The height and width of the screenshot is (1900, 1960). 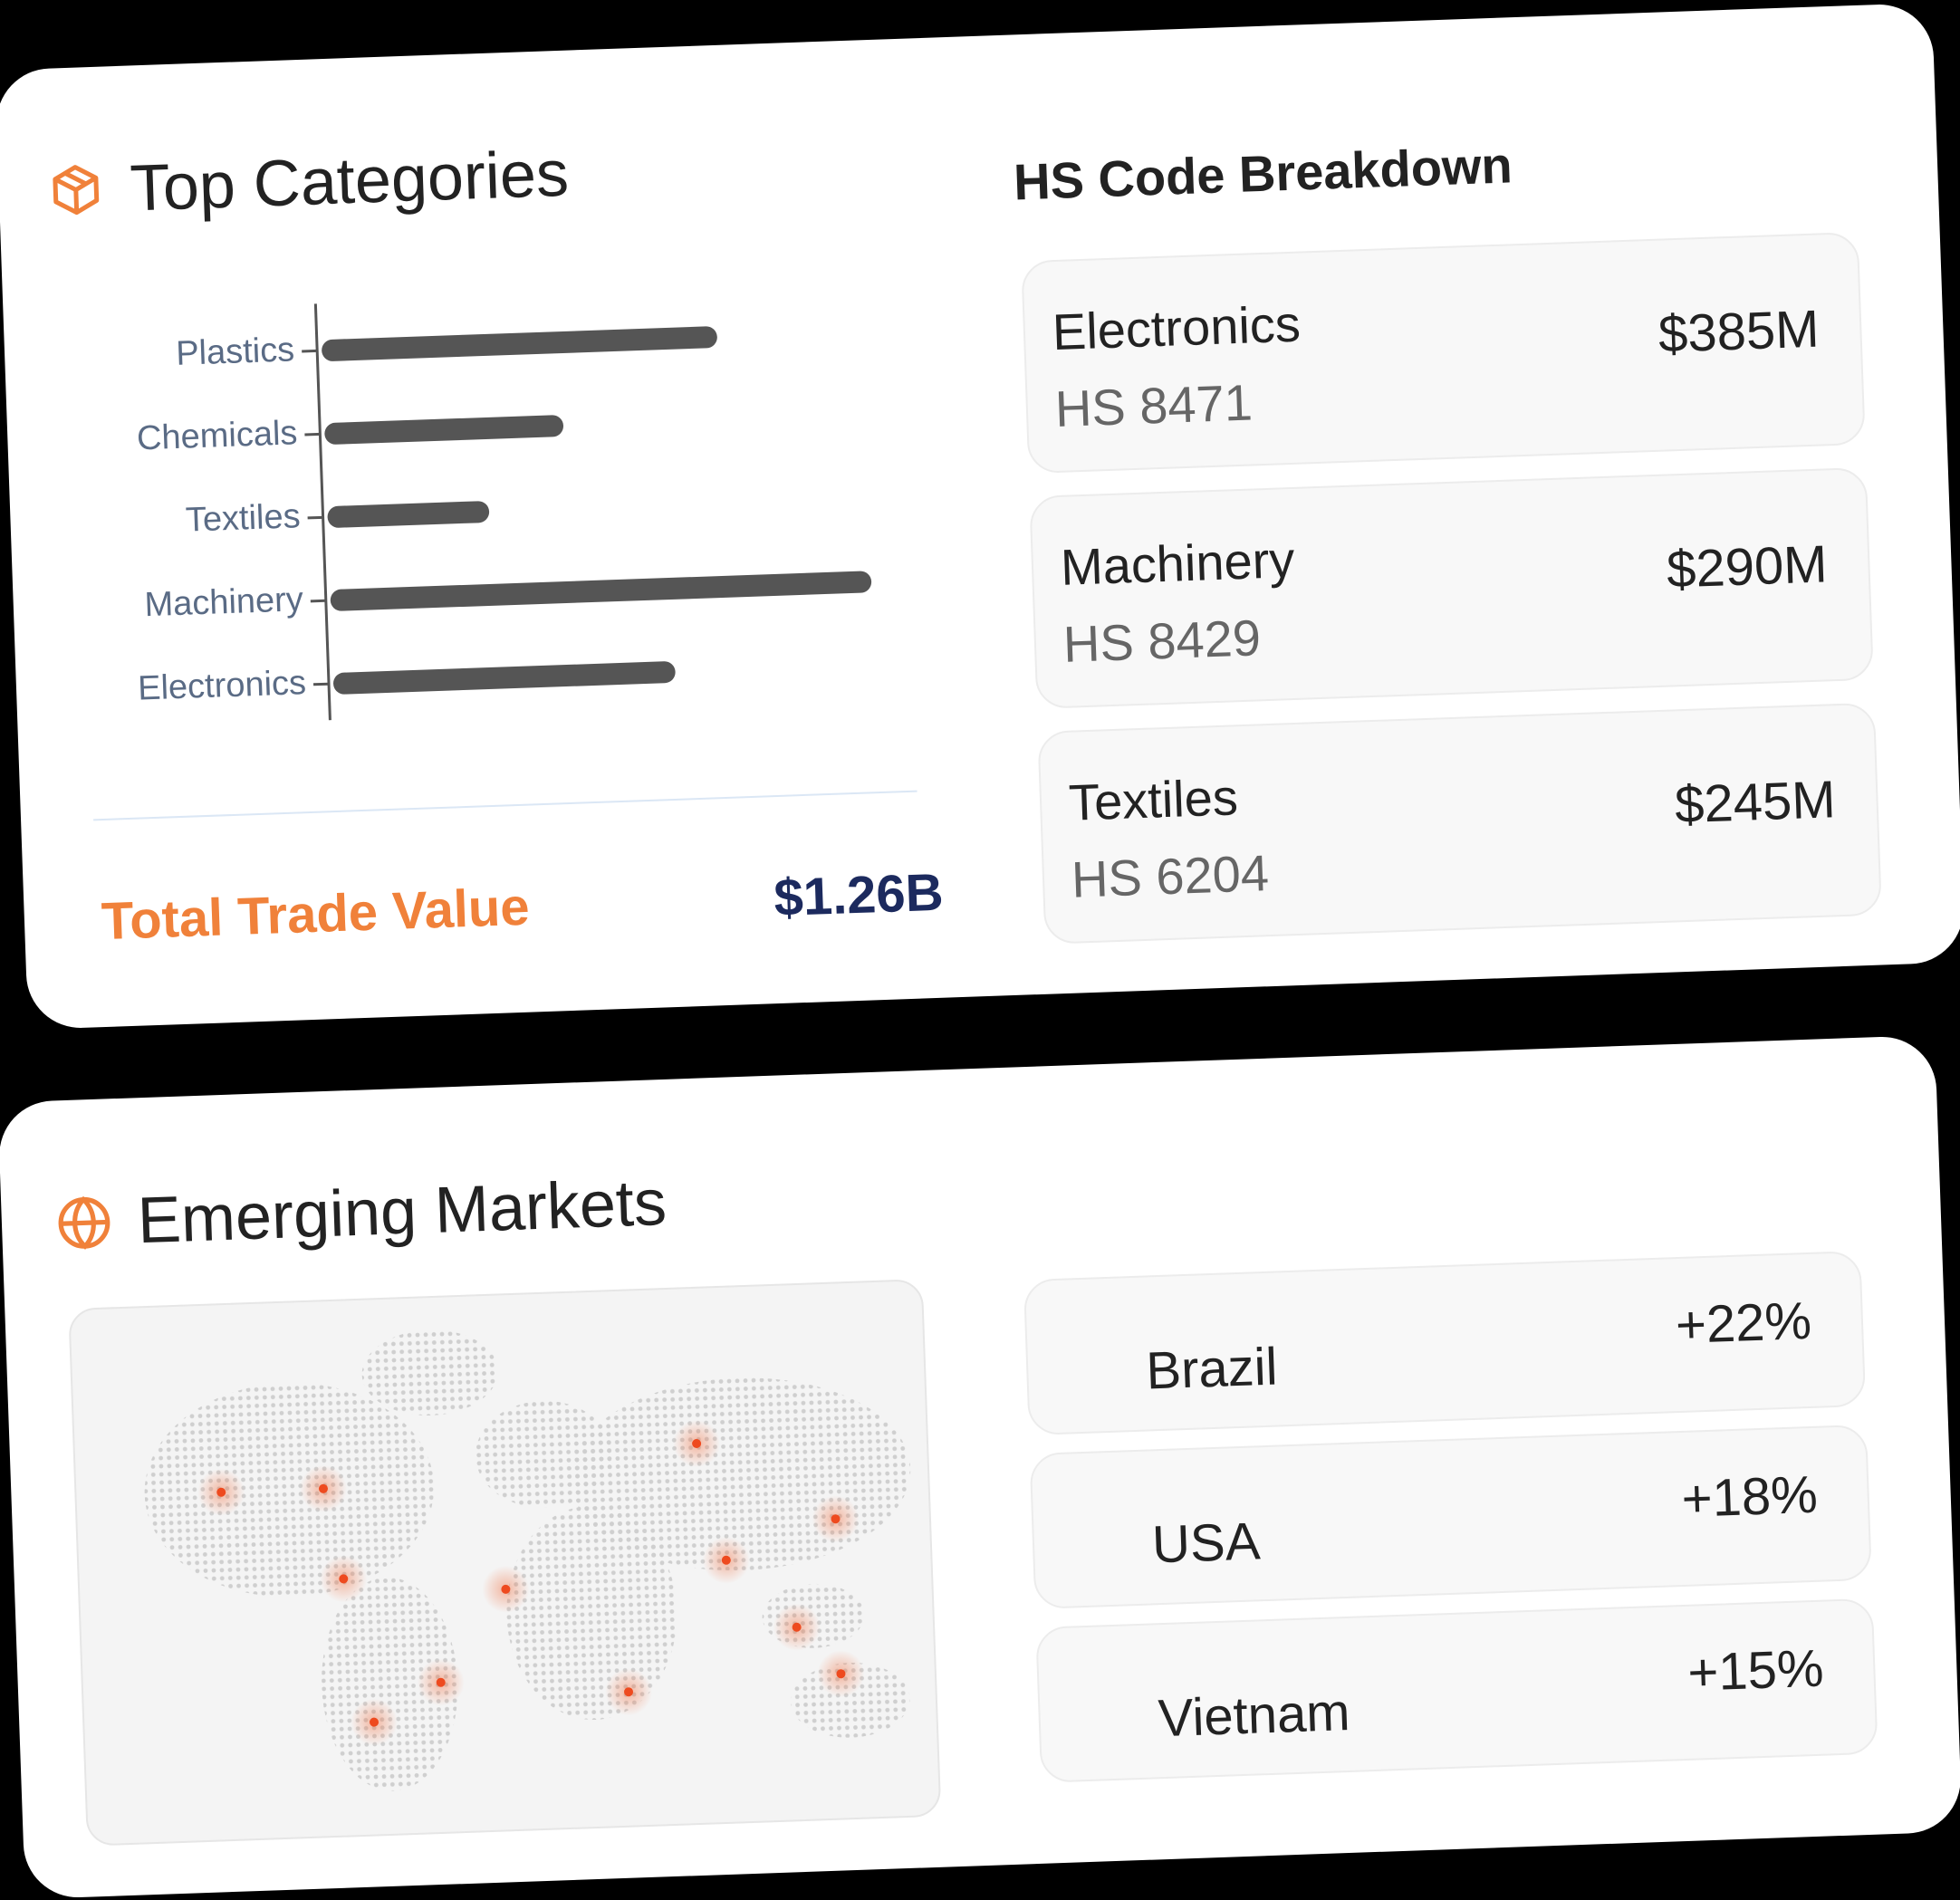 What do you see at coordinates (1445, 1343) in the screenshot?
I see `market-item: Brazil +22%` at bounding box center [1445, 1343].